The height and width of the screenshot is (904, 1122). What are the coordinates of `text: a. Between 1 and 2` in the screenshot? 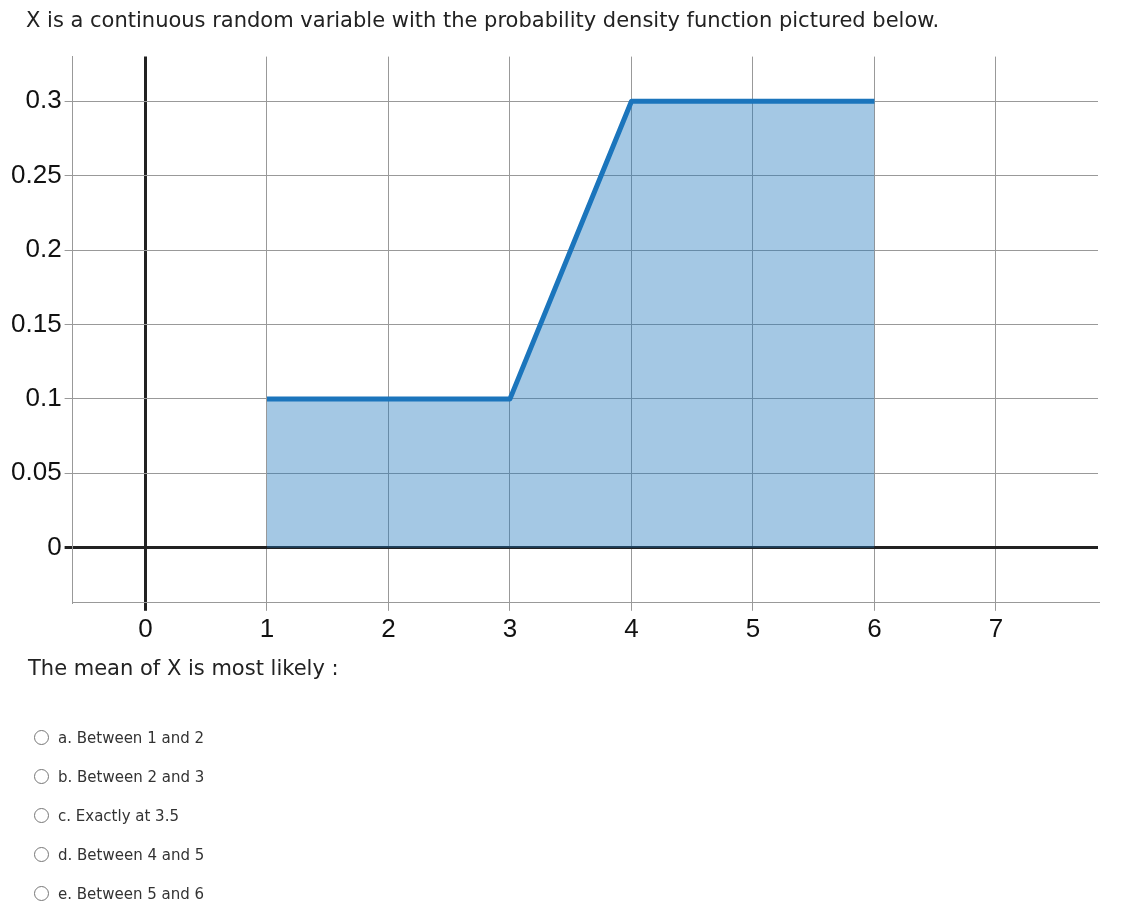 It's located at (131, 737).